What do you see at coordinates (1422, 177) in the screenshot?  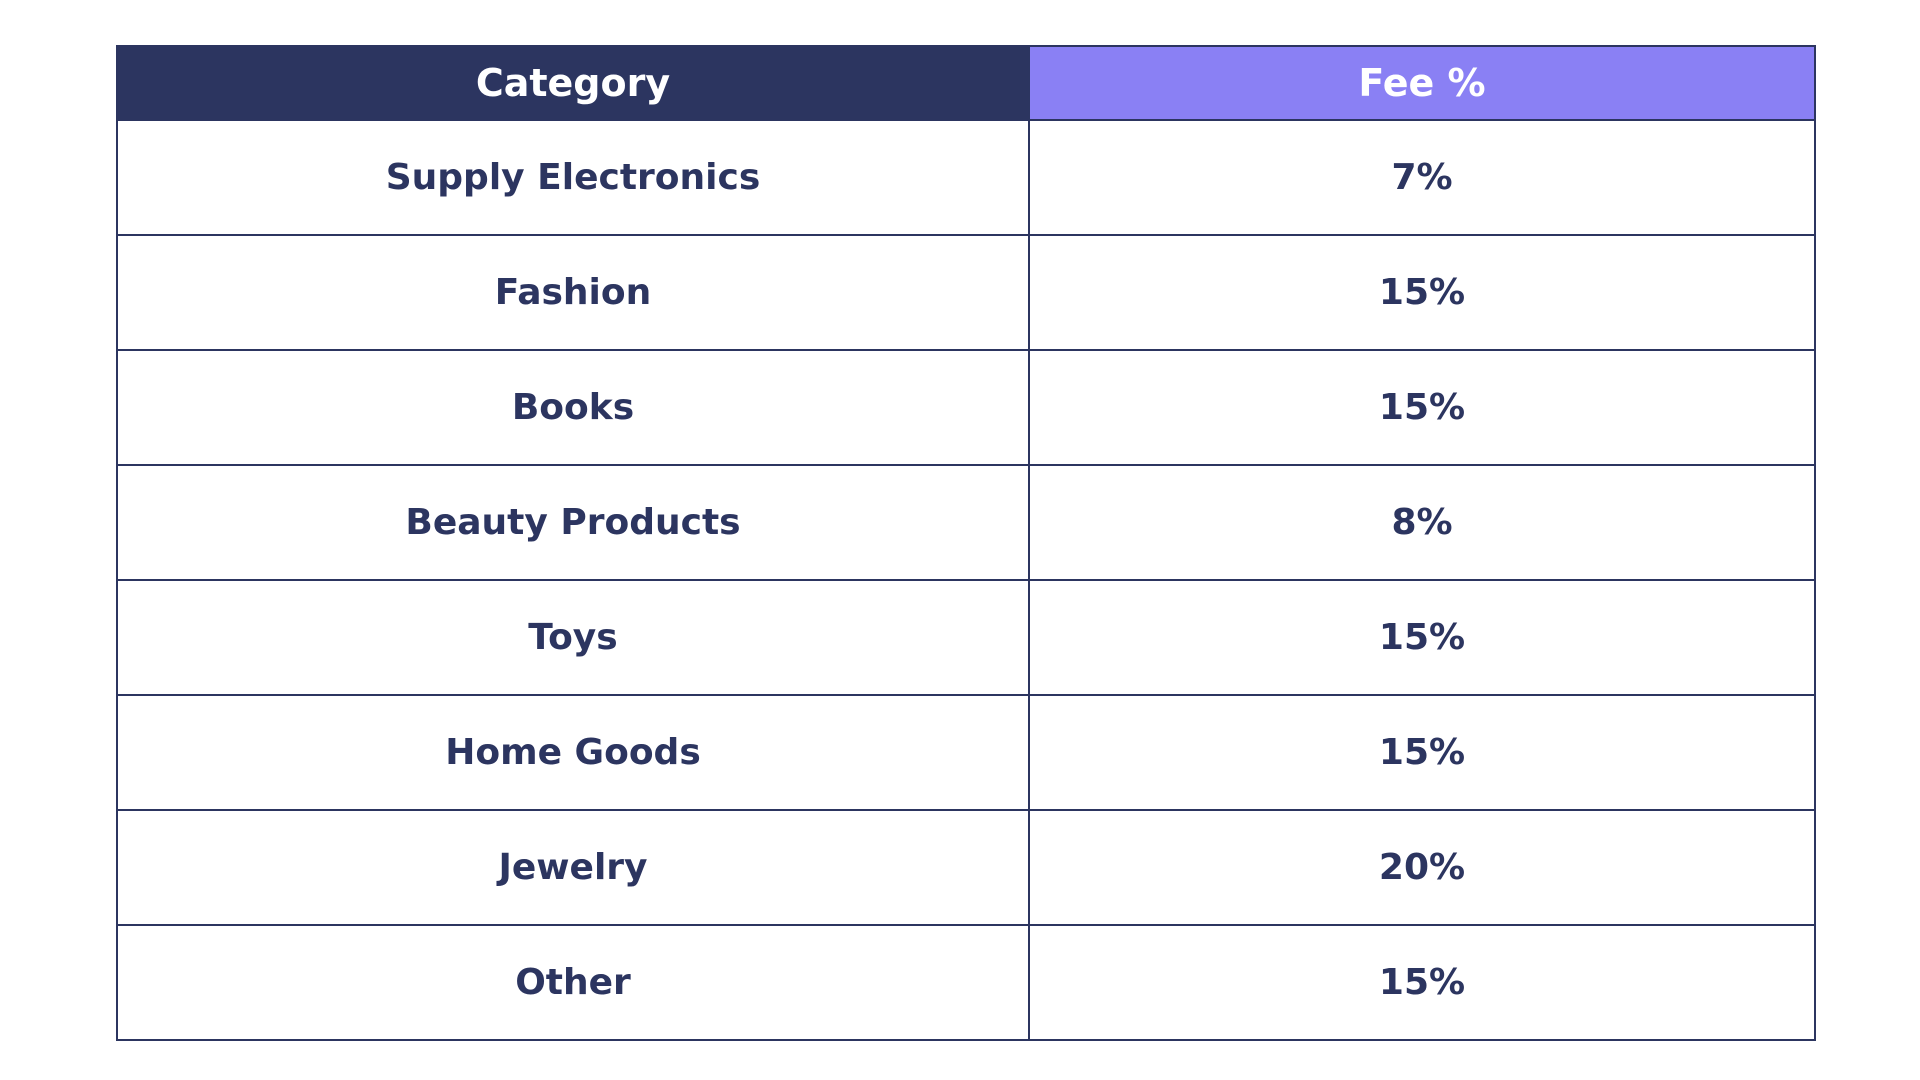 I see `fee-cell: 7%` at bounding box center [1422, 177].